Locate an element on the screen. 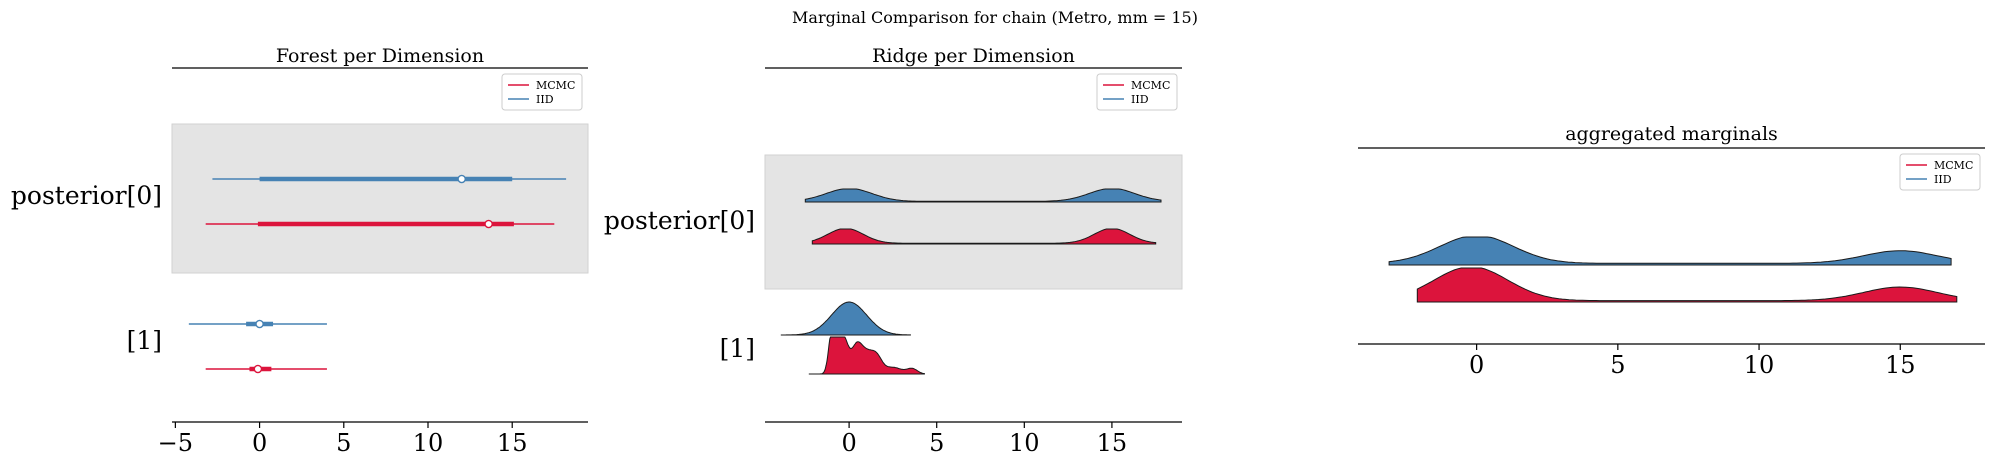 This screenshot has width=1990, height=465. panel-title: aggregated marginals is located at coordinates (1671, 134).